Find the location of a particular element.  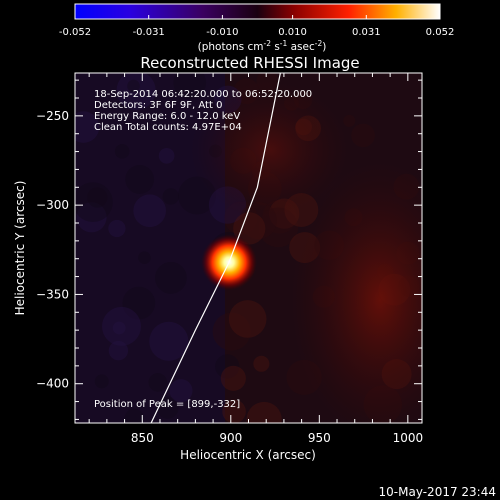

chart-title: Reconstructed RHESSI Image is located at coordinates (249, 63).